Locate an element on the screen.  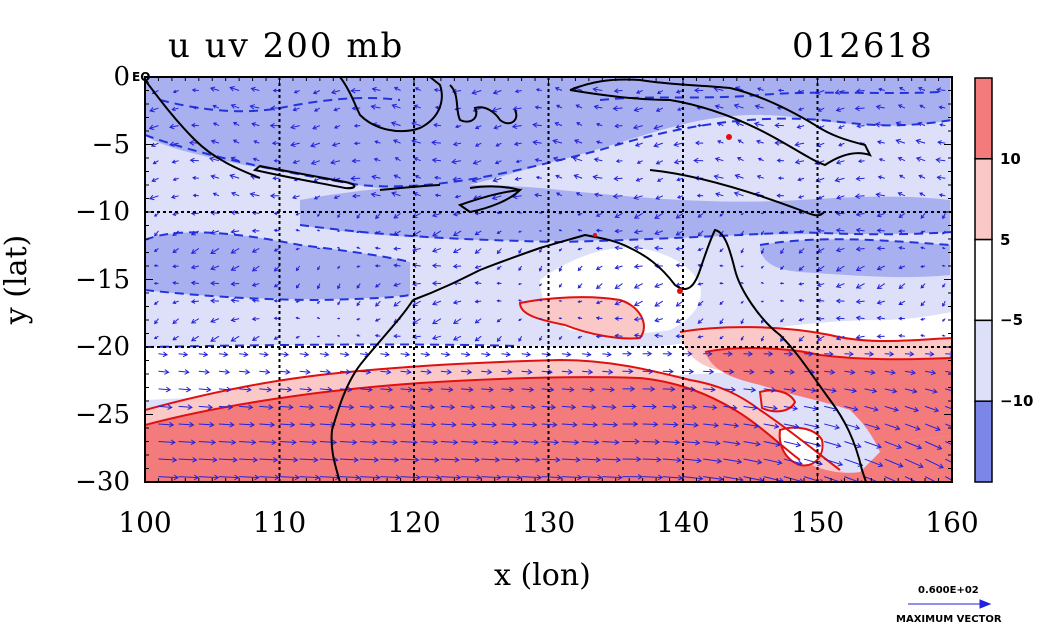
colorbar-swatch is located at coordinates (983, 280).